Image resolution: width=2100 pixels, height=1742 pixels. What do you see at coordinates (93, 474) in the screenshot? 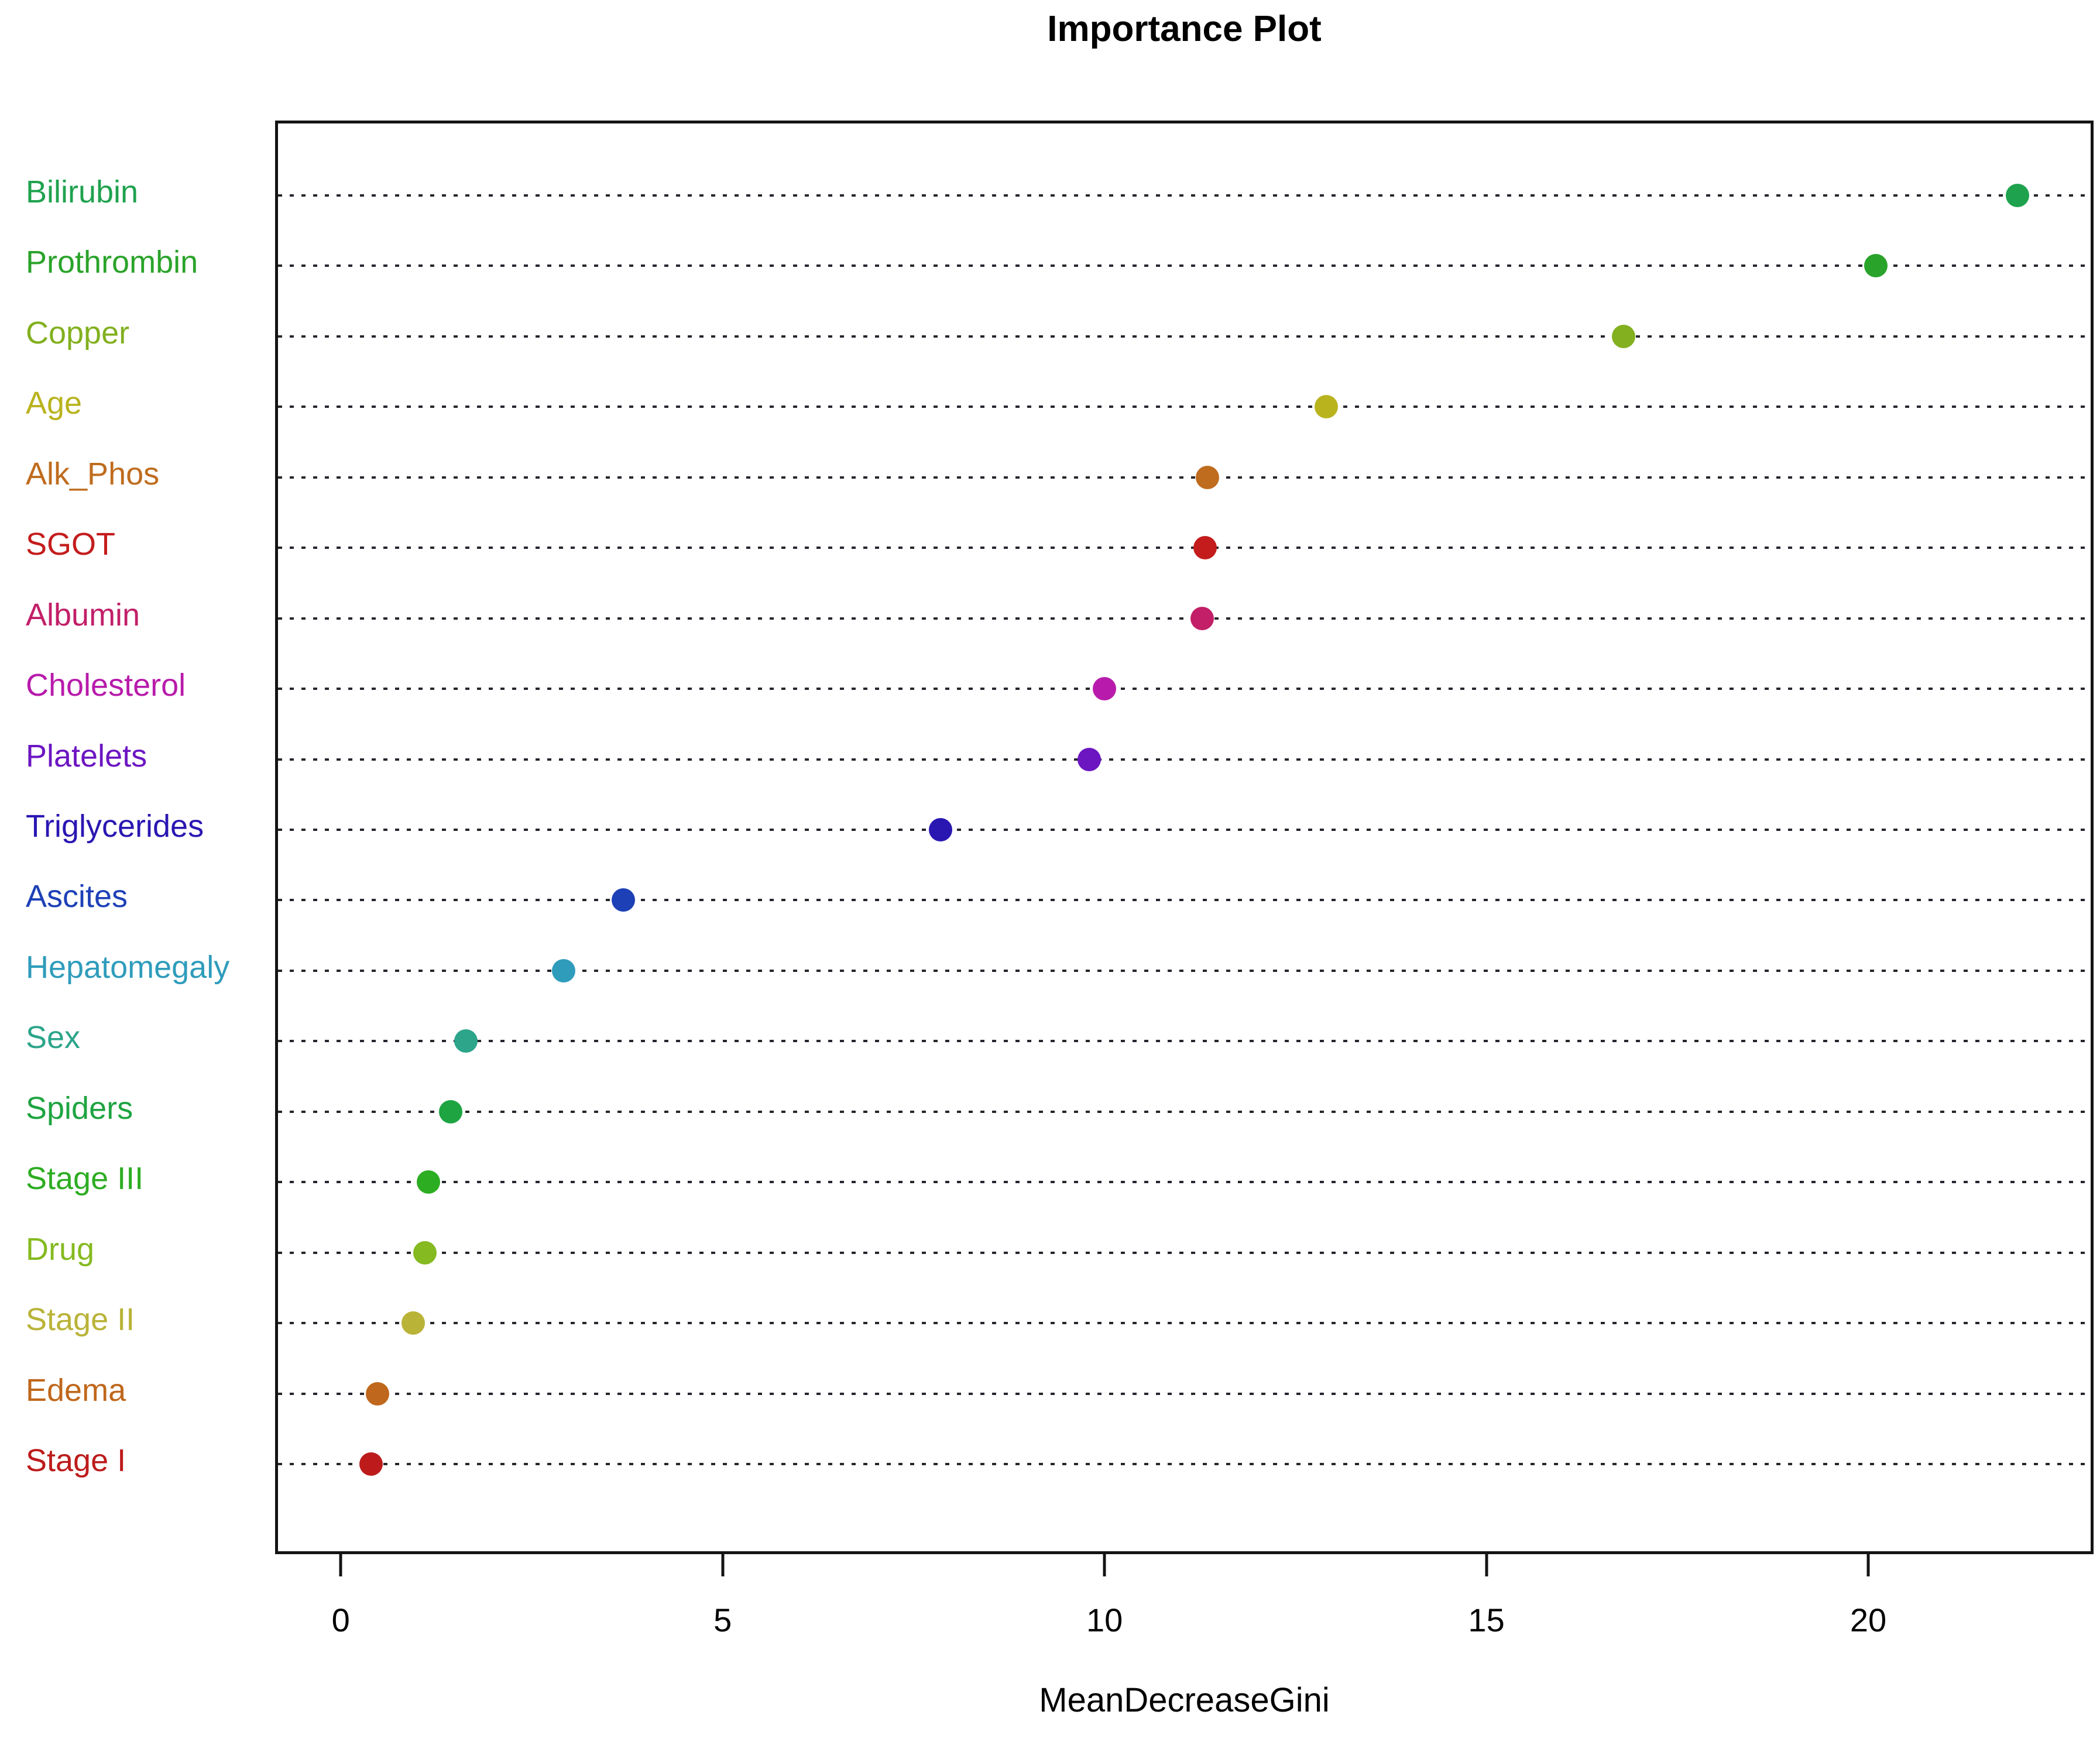
I see `y-axis-label: Alk_Phos` at bounding box center [93, 474].